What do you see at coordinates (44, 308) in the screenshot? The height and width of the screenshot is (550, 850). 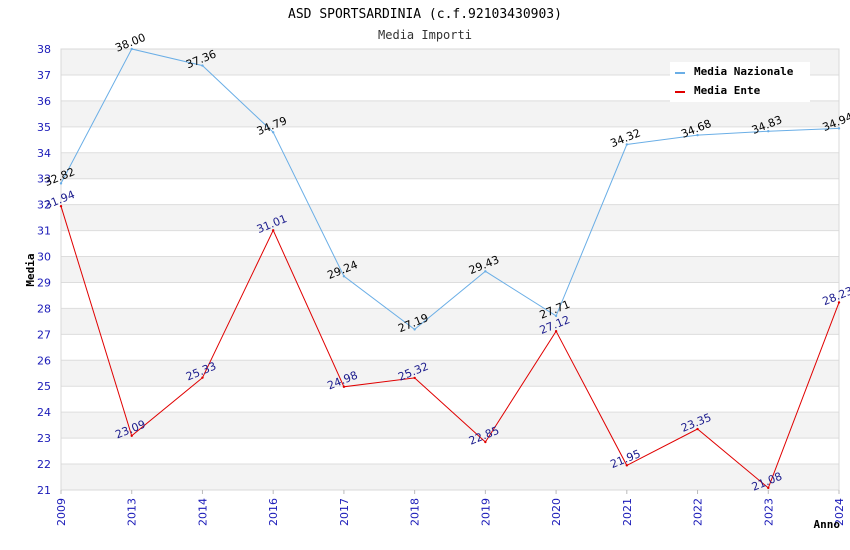 I see `y-tick-label: 28` at bounding box center [44, 308].